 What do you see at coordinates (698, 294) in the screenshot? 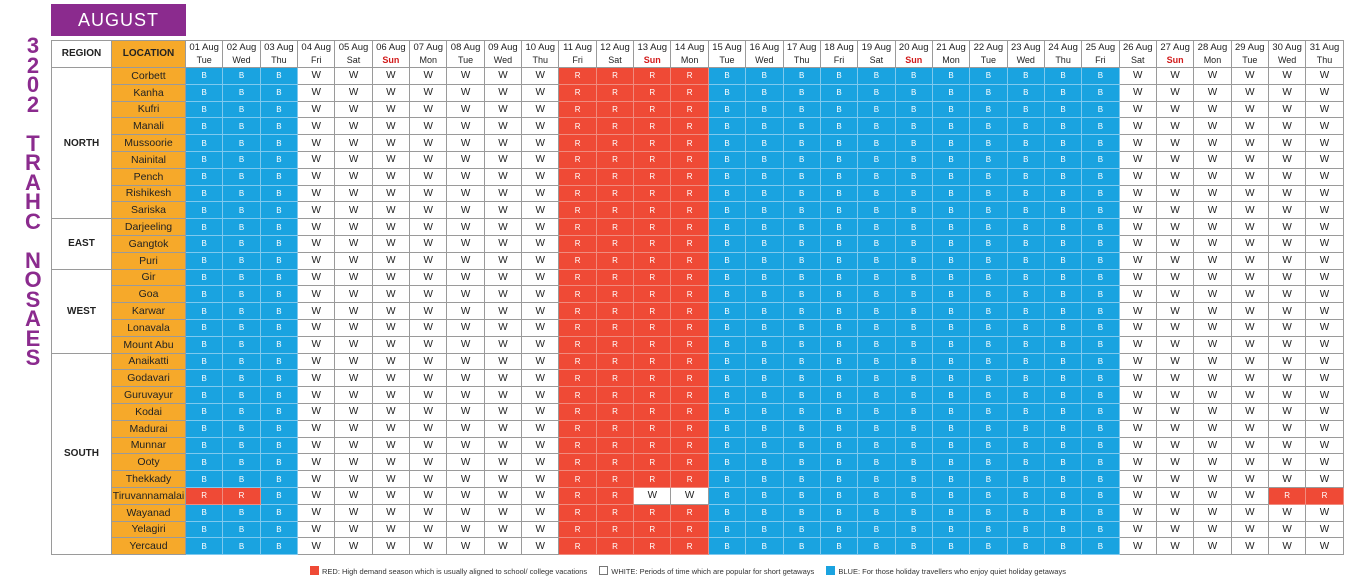
I see `table-row: Goa B B B W W W W W W W R R R R B B B B B B B B B B B W W W W W W` at bounding box center [698, 294].